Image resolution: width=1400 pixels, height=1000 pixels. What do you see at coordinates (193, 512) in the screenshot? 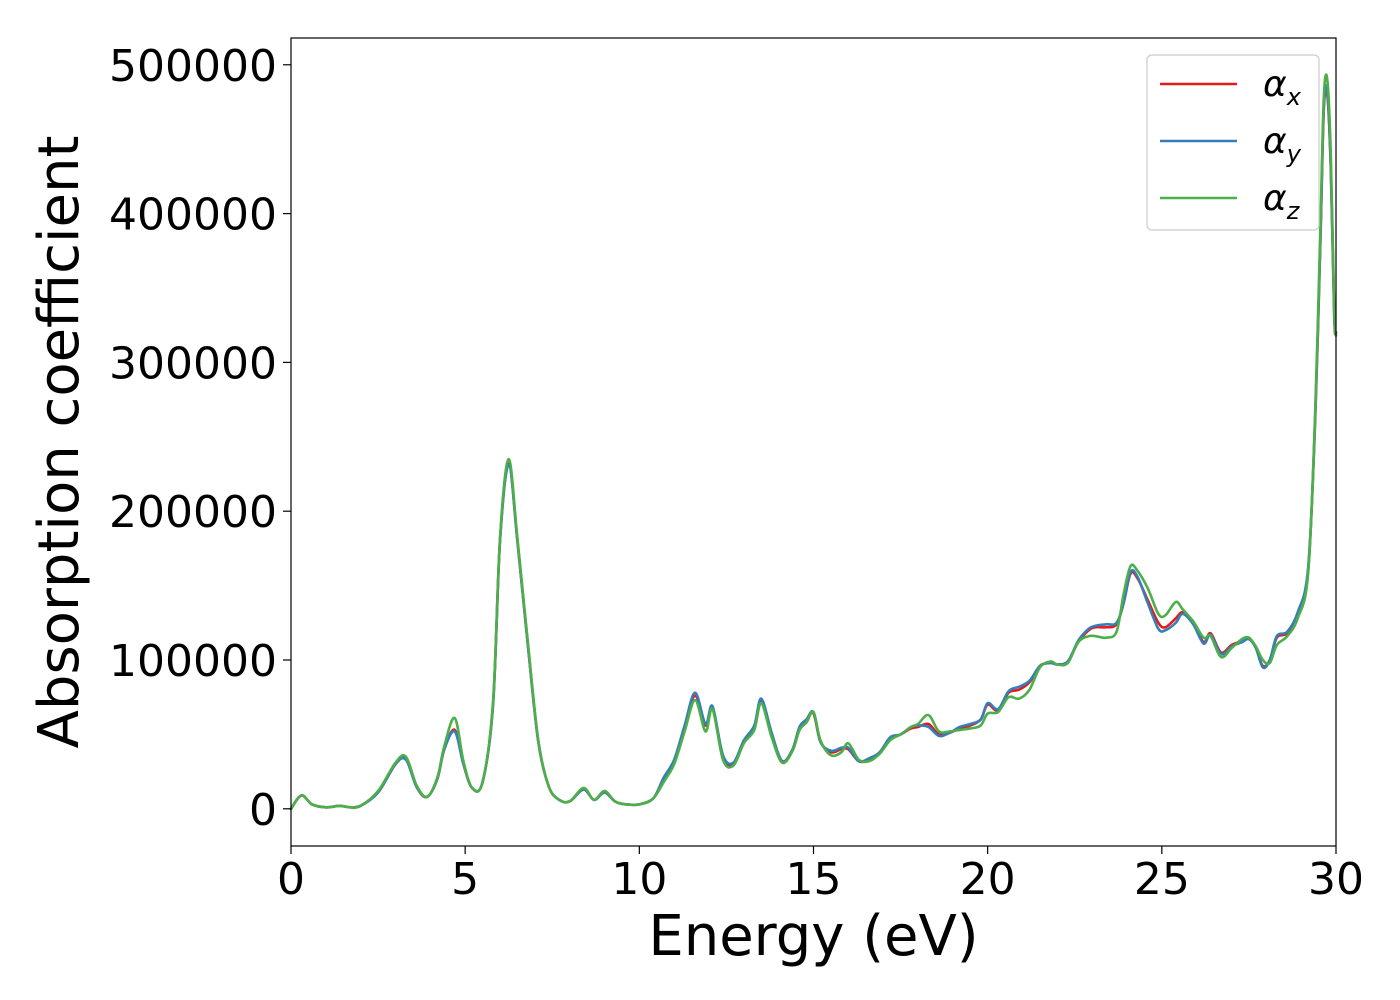
I see `y-tick-label: 200000` at bounding box center [193, 512].